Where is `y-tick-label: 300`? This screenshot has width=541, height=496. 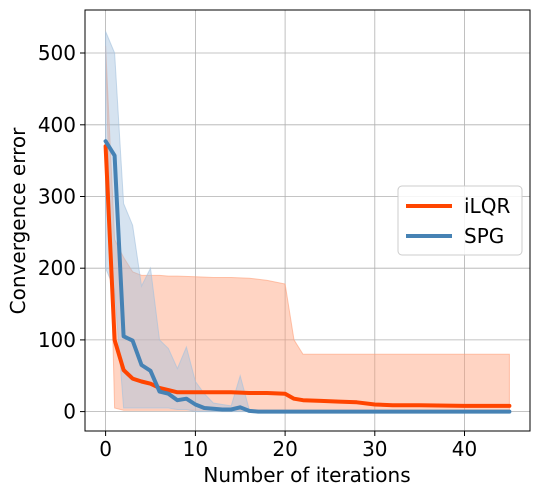
y-tick-label: 300 is located at coordinates (57, 197).